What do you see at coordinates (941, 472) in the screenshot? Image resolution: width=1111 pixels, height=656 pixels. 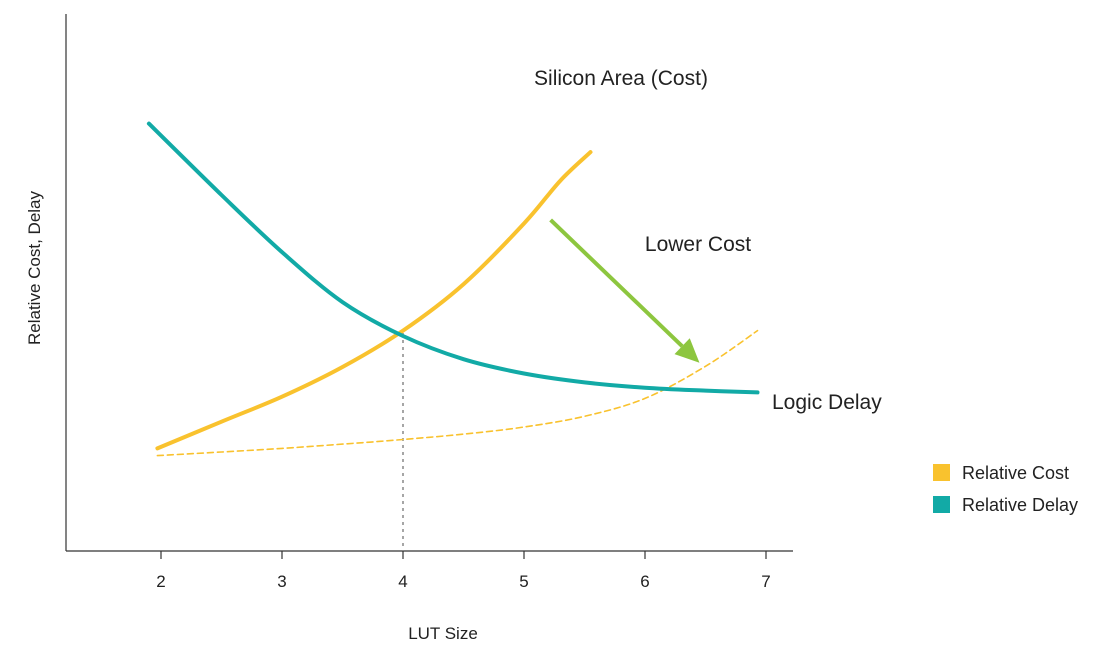 I see `legend-swatch-relative-cost` at bounding box center [941, 472].